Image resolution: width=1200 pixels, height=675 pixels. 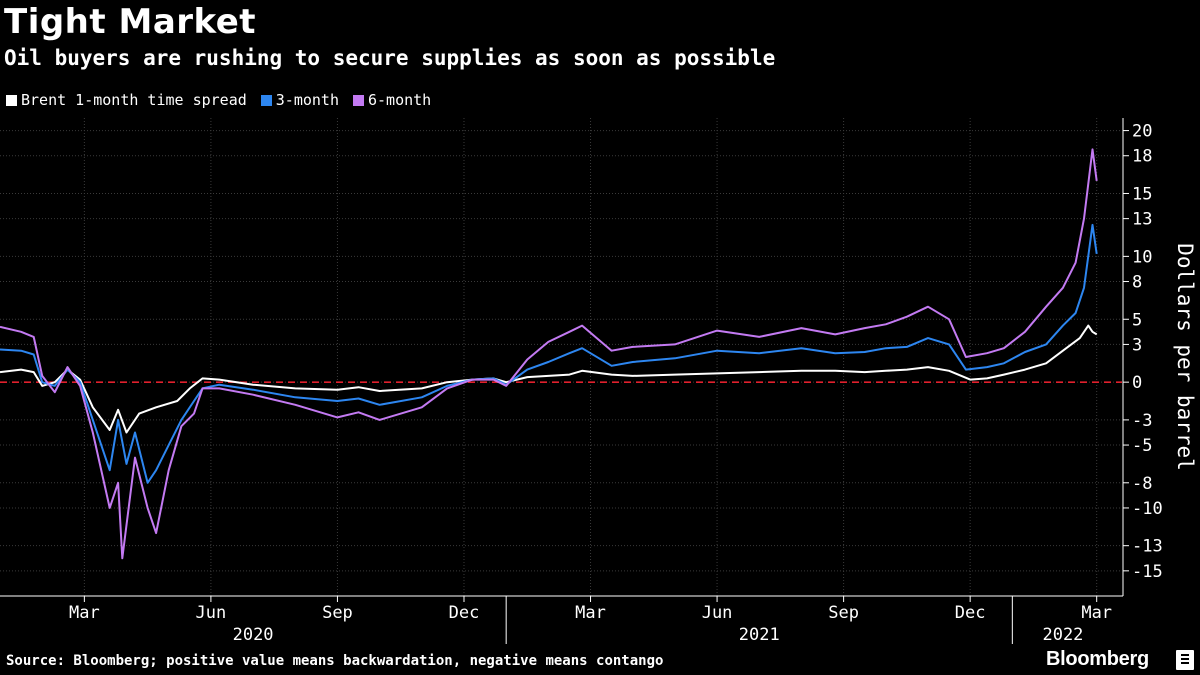 What do you see at coordinates (1142, 157) in the screenshot?
I see `y-tick-label: 18` at bounding box center [1142, 157].